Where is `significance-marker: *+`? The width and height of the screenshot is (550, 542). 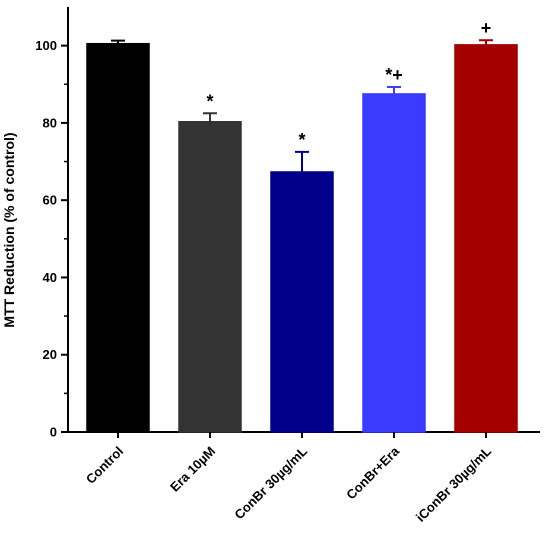 significance-marker: *+ is located at coordinates (394, 75).